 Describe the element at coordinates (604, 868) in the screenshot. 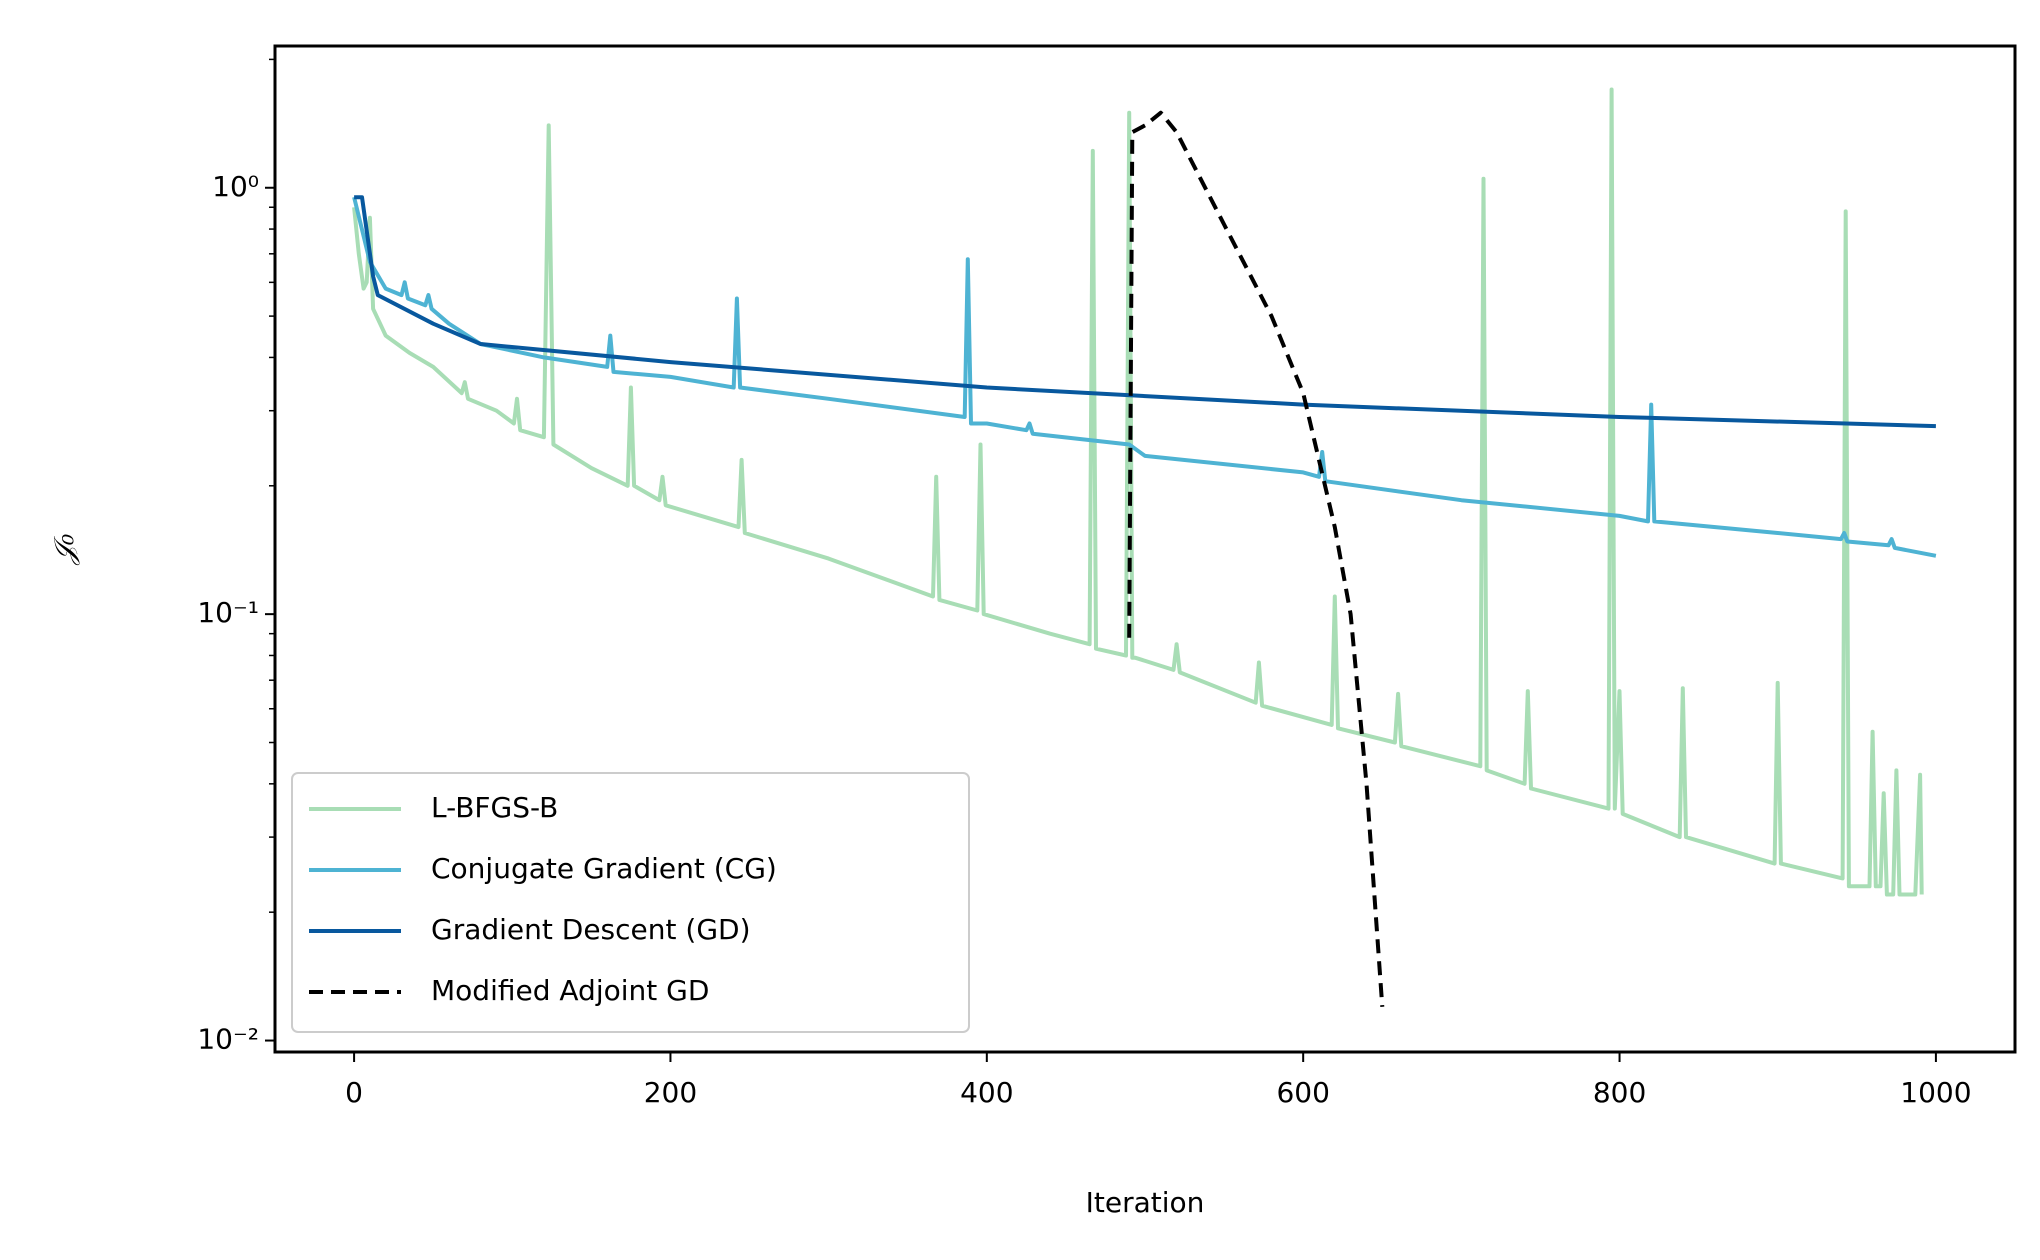

I see `legend-label: Conjugate Gradient (CG)` at that location.